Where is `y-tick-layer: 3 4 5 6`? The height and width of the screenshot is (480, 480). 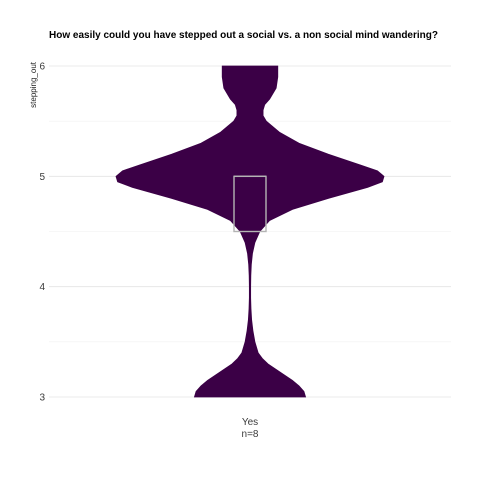
y-tick-layer: 3 4 5 6 is located at coordinates (42, 233).